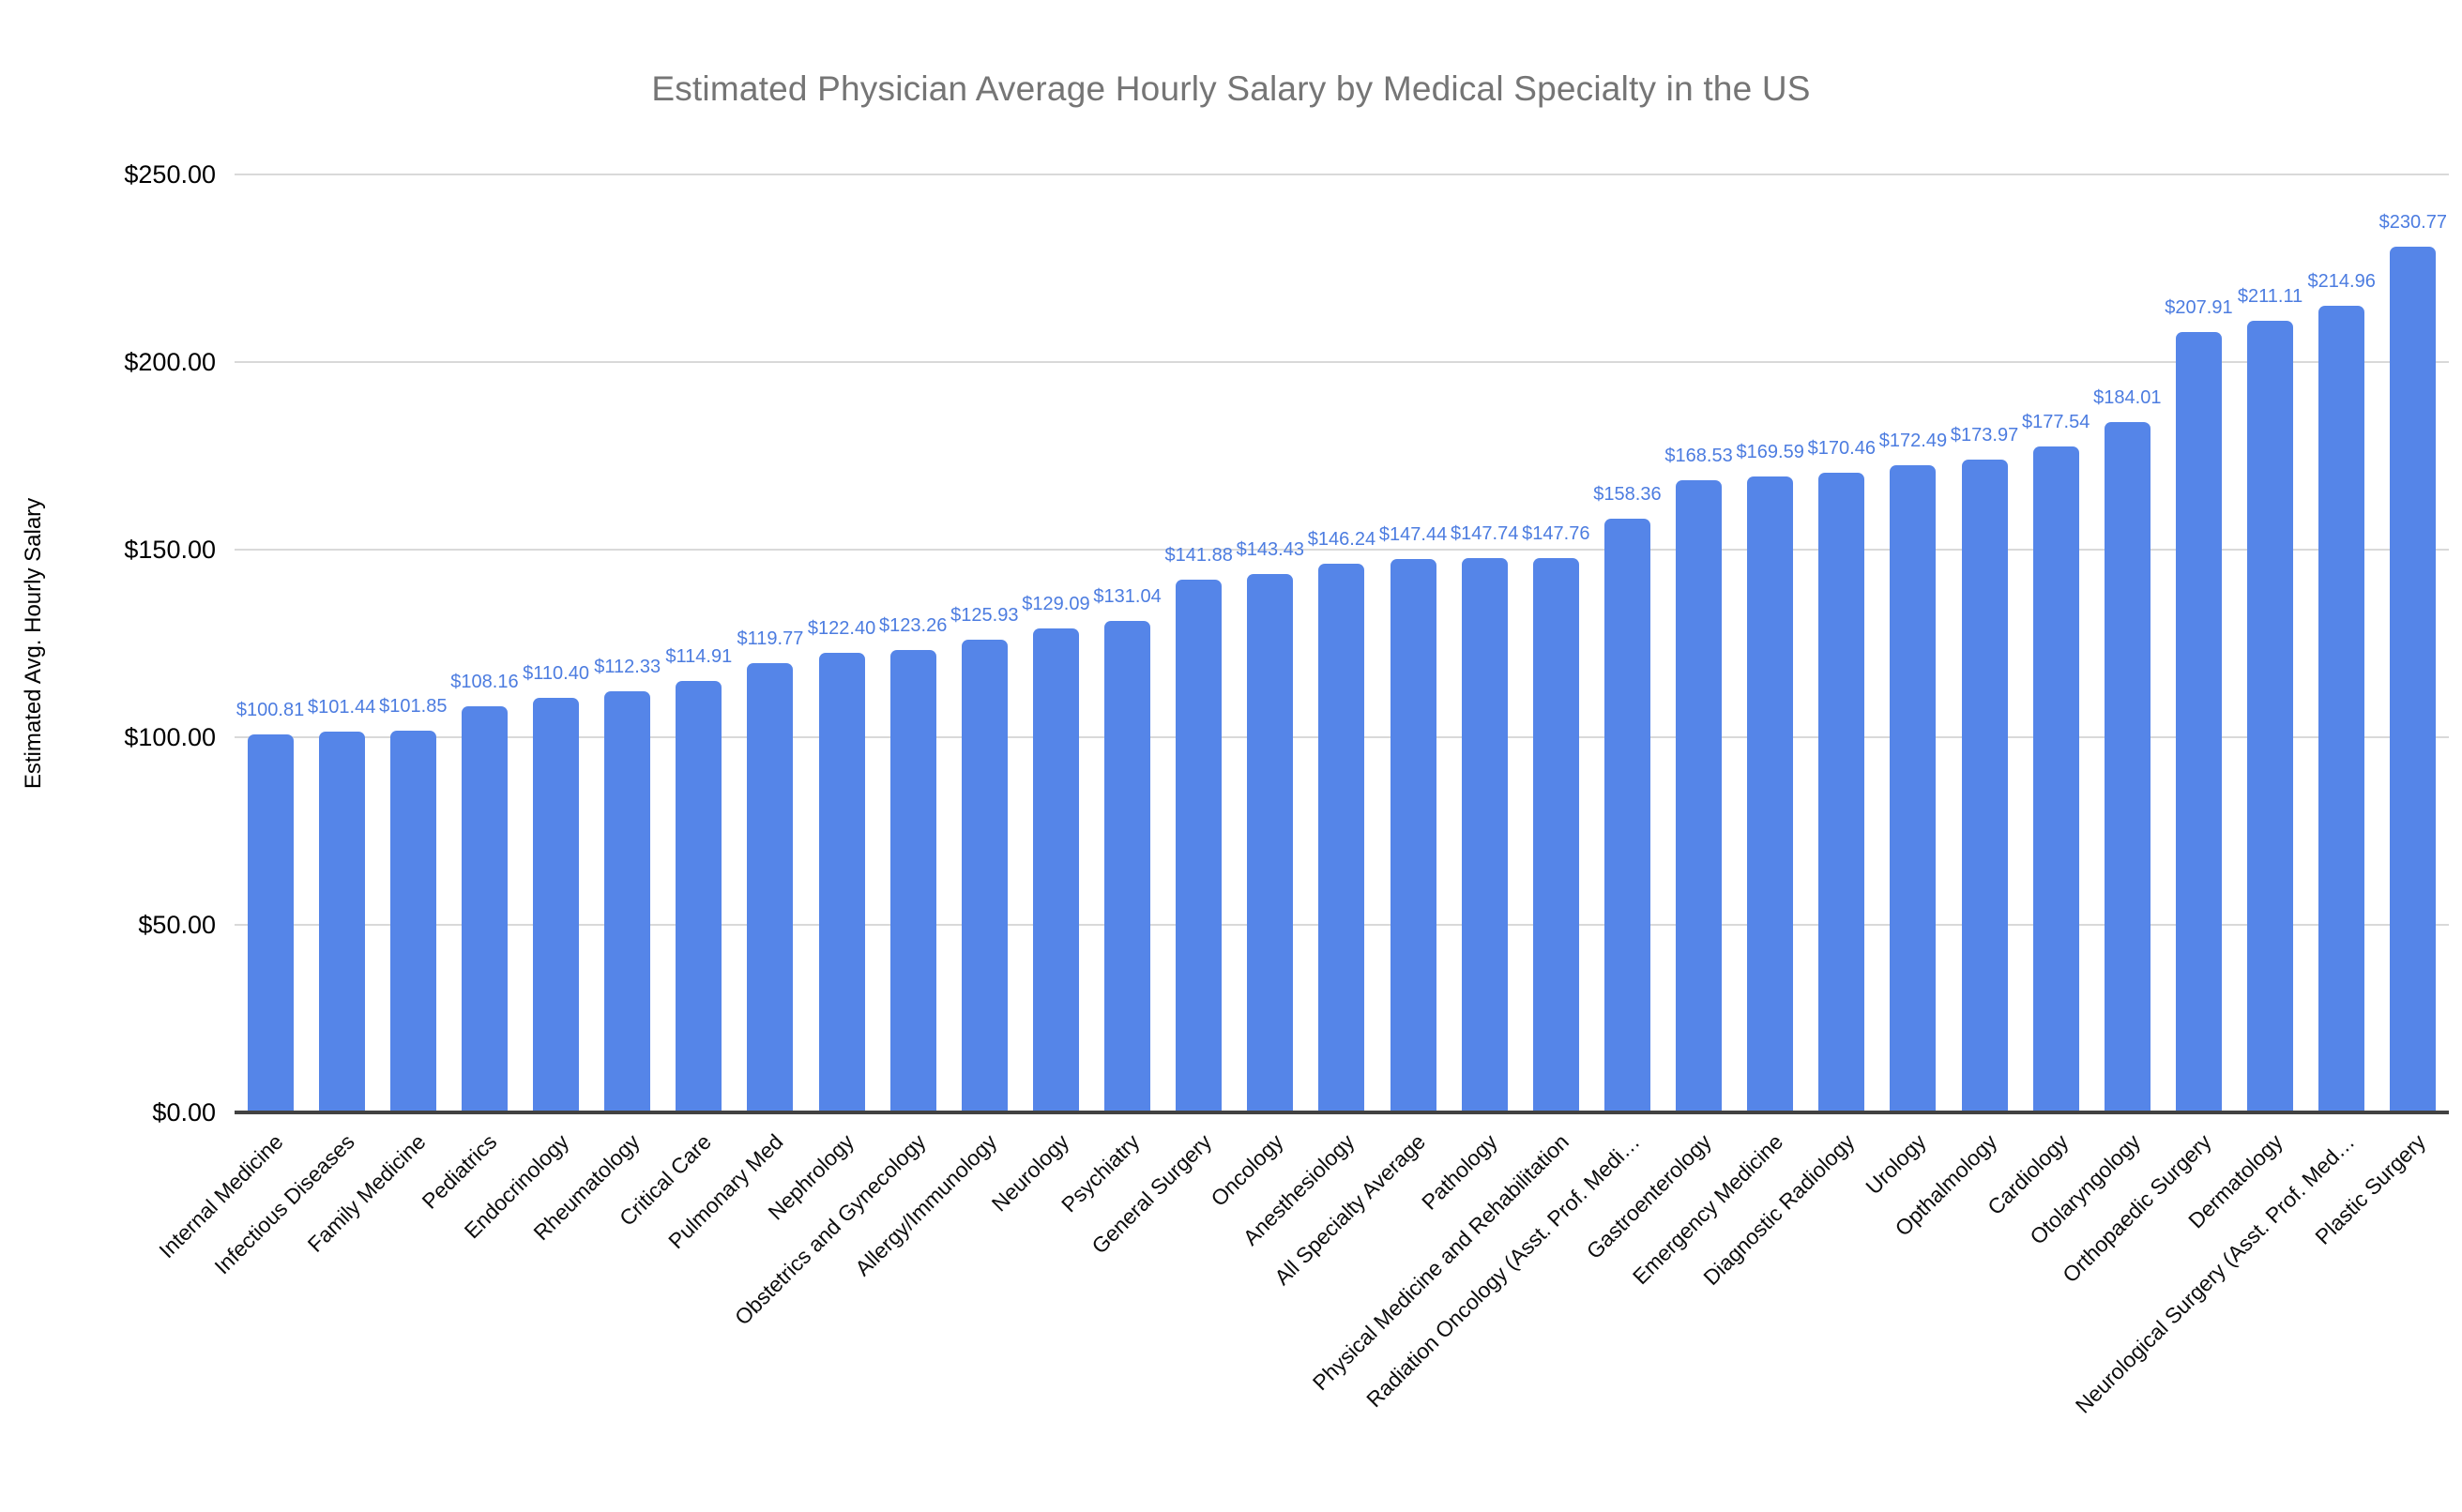 The height and width of the screenshot is (1512, 2462). I want to click on bar-value-label: $101.44, so click(342, 707).